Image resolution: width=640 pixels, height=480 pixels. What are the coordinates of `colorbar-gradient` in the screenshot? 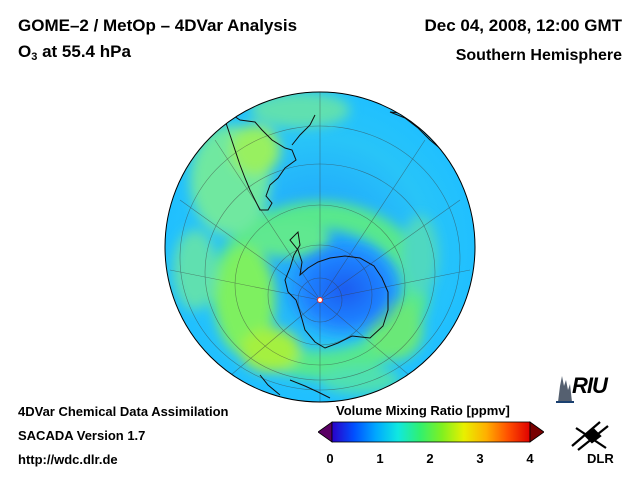 It's located at (431, 432).